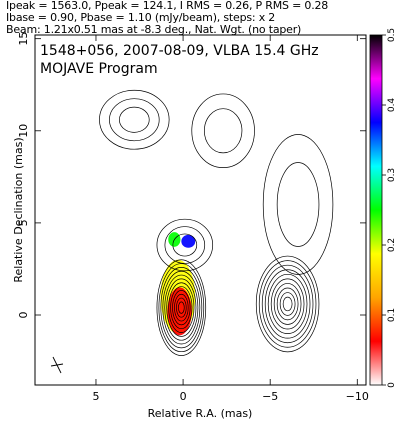 The image size is (409, 424). What do you see at coordinates (23, 39) in the screenshot?
I see `y-tick-label: 15` at bounding box center [23, 39].